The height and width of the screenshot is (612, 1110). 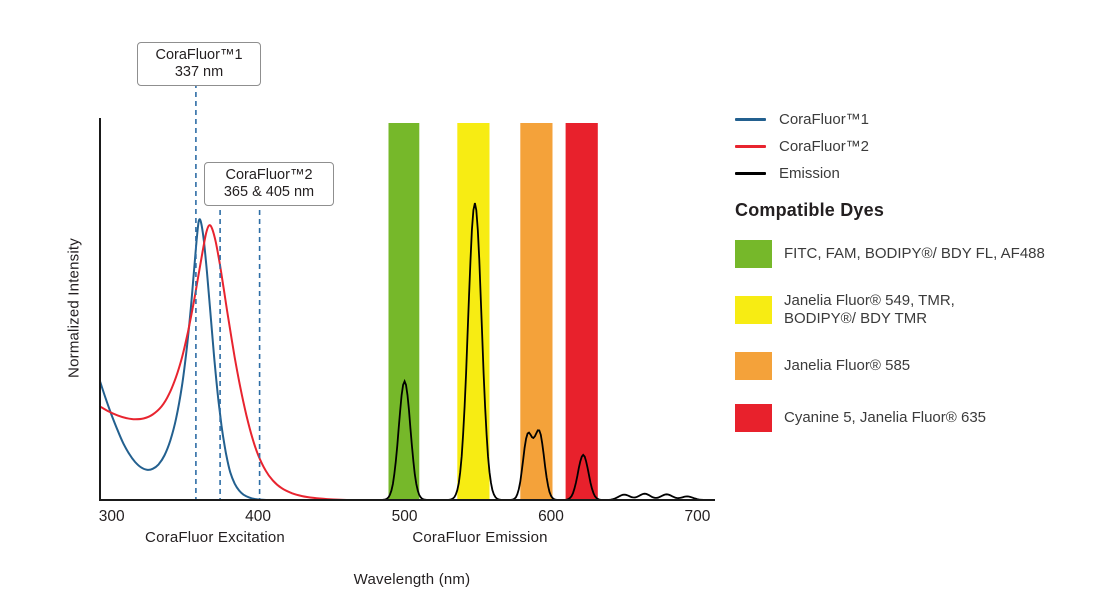 What do you see at coordinates (750, 146) in the screenshot?
I see `legend-line-swatch-corafluor2` at bounding box center [750, 146].